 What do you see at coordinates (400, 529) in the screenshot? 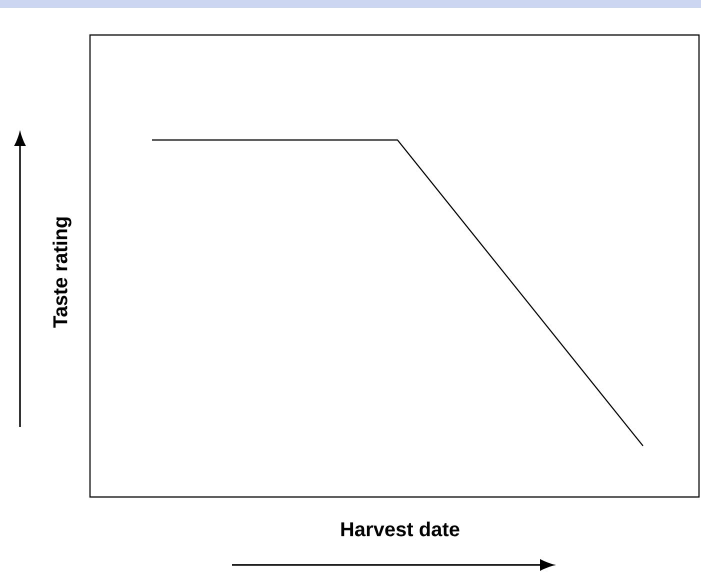
I see `x-axis-title: Harvest date` at bounding box center [400, 529].